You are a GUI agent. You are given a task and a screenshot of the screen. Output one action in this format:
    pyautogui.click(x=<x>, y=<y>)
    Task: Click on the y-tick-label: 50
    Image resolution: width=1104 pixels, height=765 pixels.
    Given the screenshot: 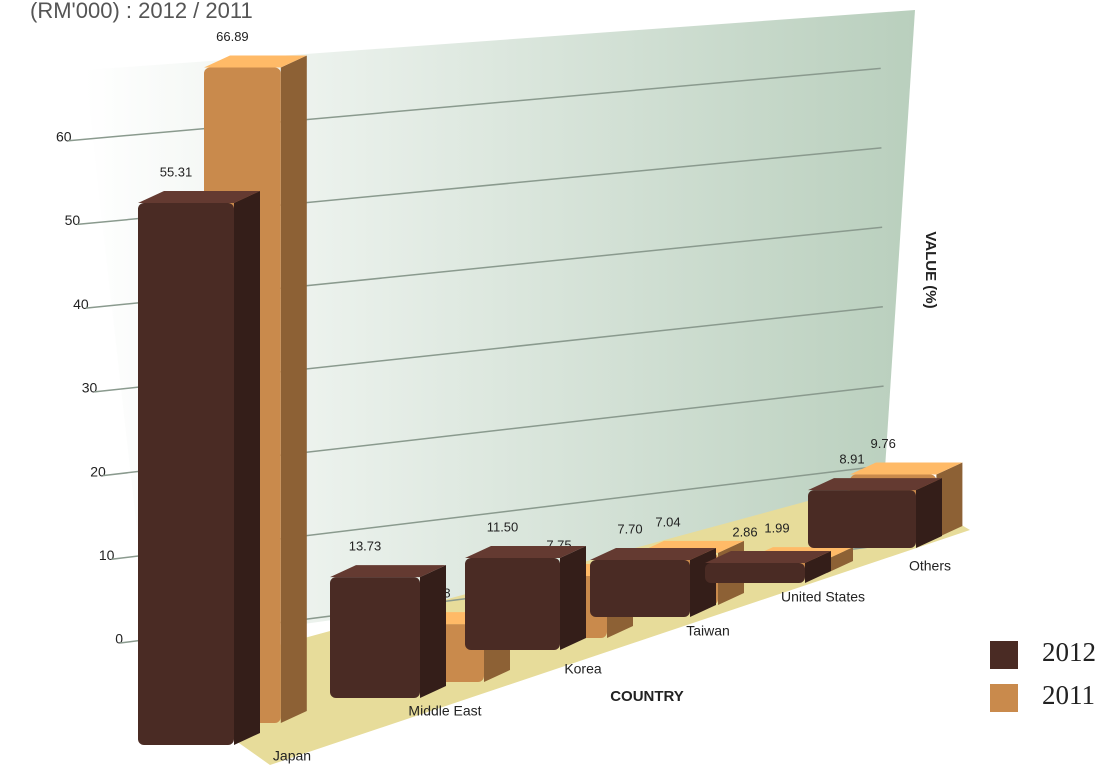 What is the action you would take?
    pyautogui.click(x=73, y=220)
    